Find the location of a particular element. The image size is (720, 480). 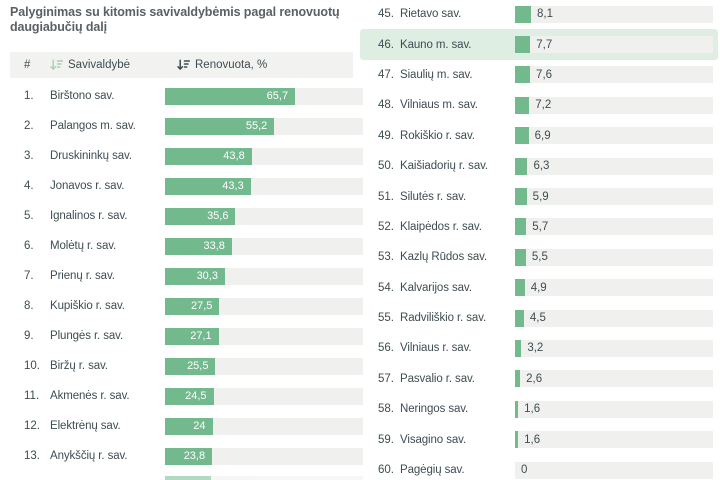

municipality-name: Jonavos r. sav. is located at coordinates (87, 186).